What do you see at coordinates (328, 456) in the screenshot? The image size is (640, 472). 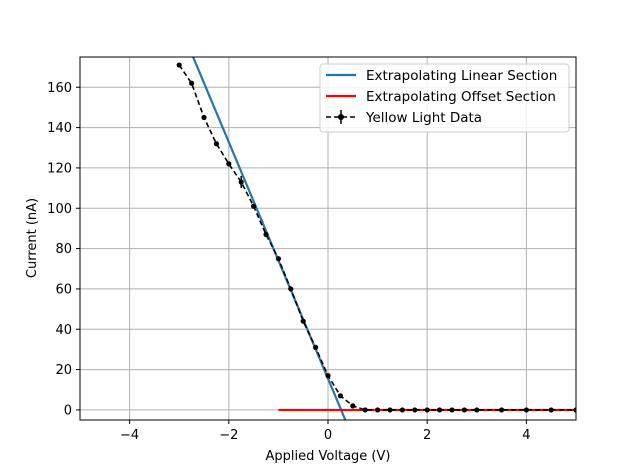 I see `x-axis-label: Applied Voltage (V)` at bounding box center [328, 456].